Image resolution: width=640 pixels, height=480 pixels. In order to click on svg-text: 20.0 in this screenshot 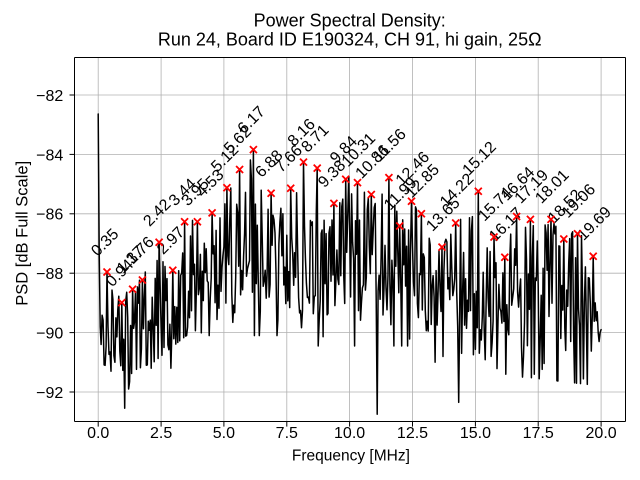, I will do `click(601, 433)`.